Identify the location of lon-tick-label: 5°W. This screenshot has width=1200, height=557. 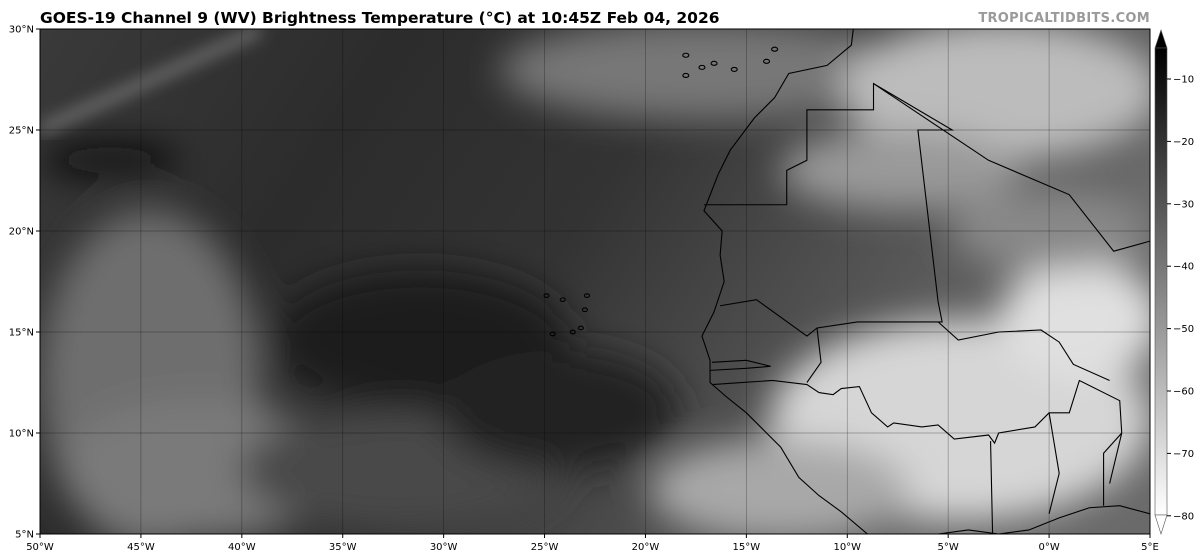
(948, 547).